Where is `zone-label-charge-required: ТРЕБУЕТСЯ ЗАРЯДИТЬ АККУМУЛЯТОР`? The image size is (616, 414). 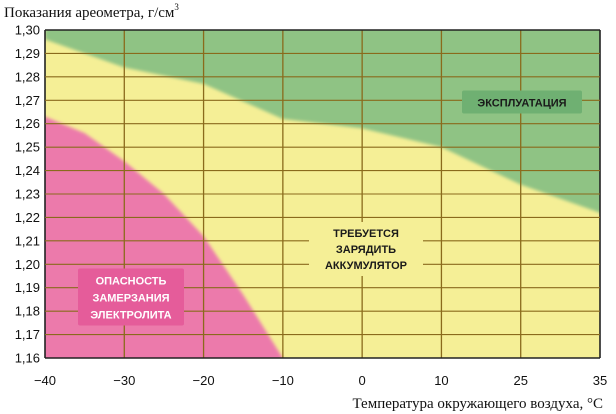
zone-label-charge-required: ТРЕБУЕТСЯ ЗАРЯДИТЬ АККУМУЛЯТОР is located at coordinates (366, 249).